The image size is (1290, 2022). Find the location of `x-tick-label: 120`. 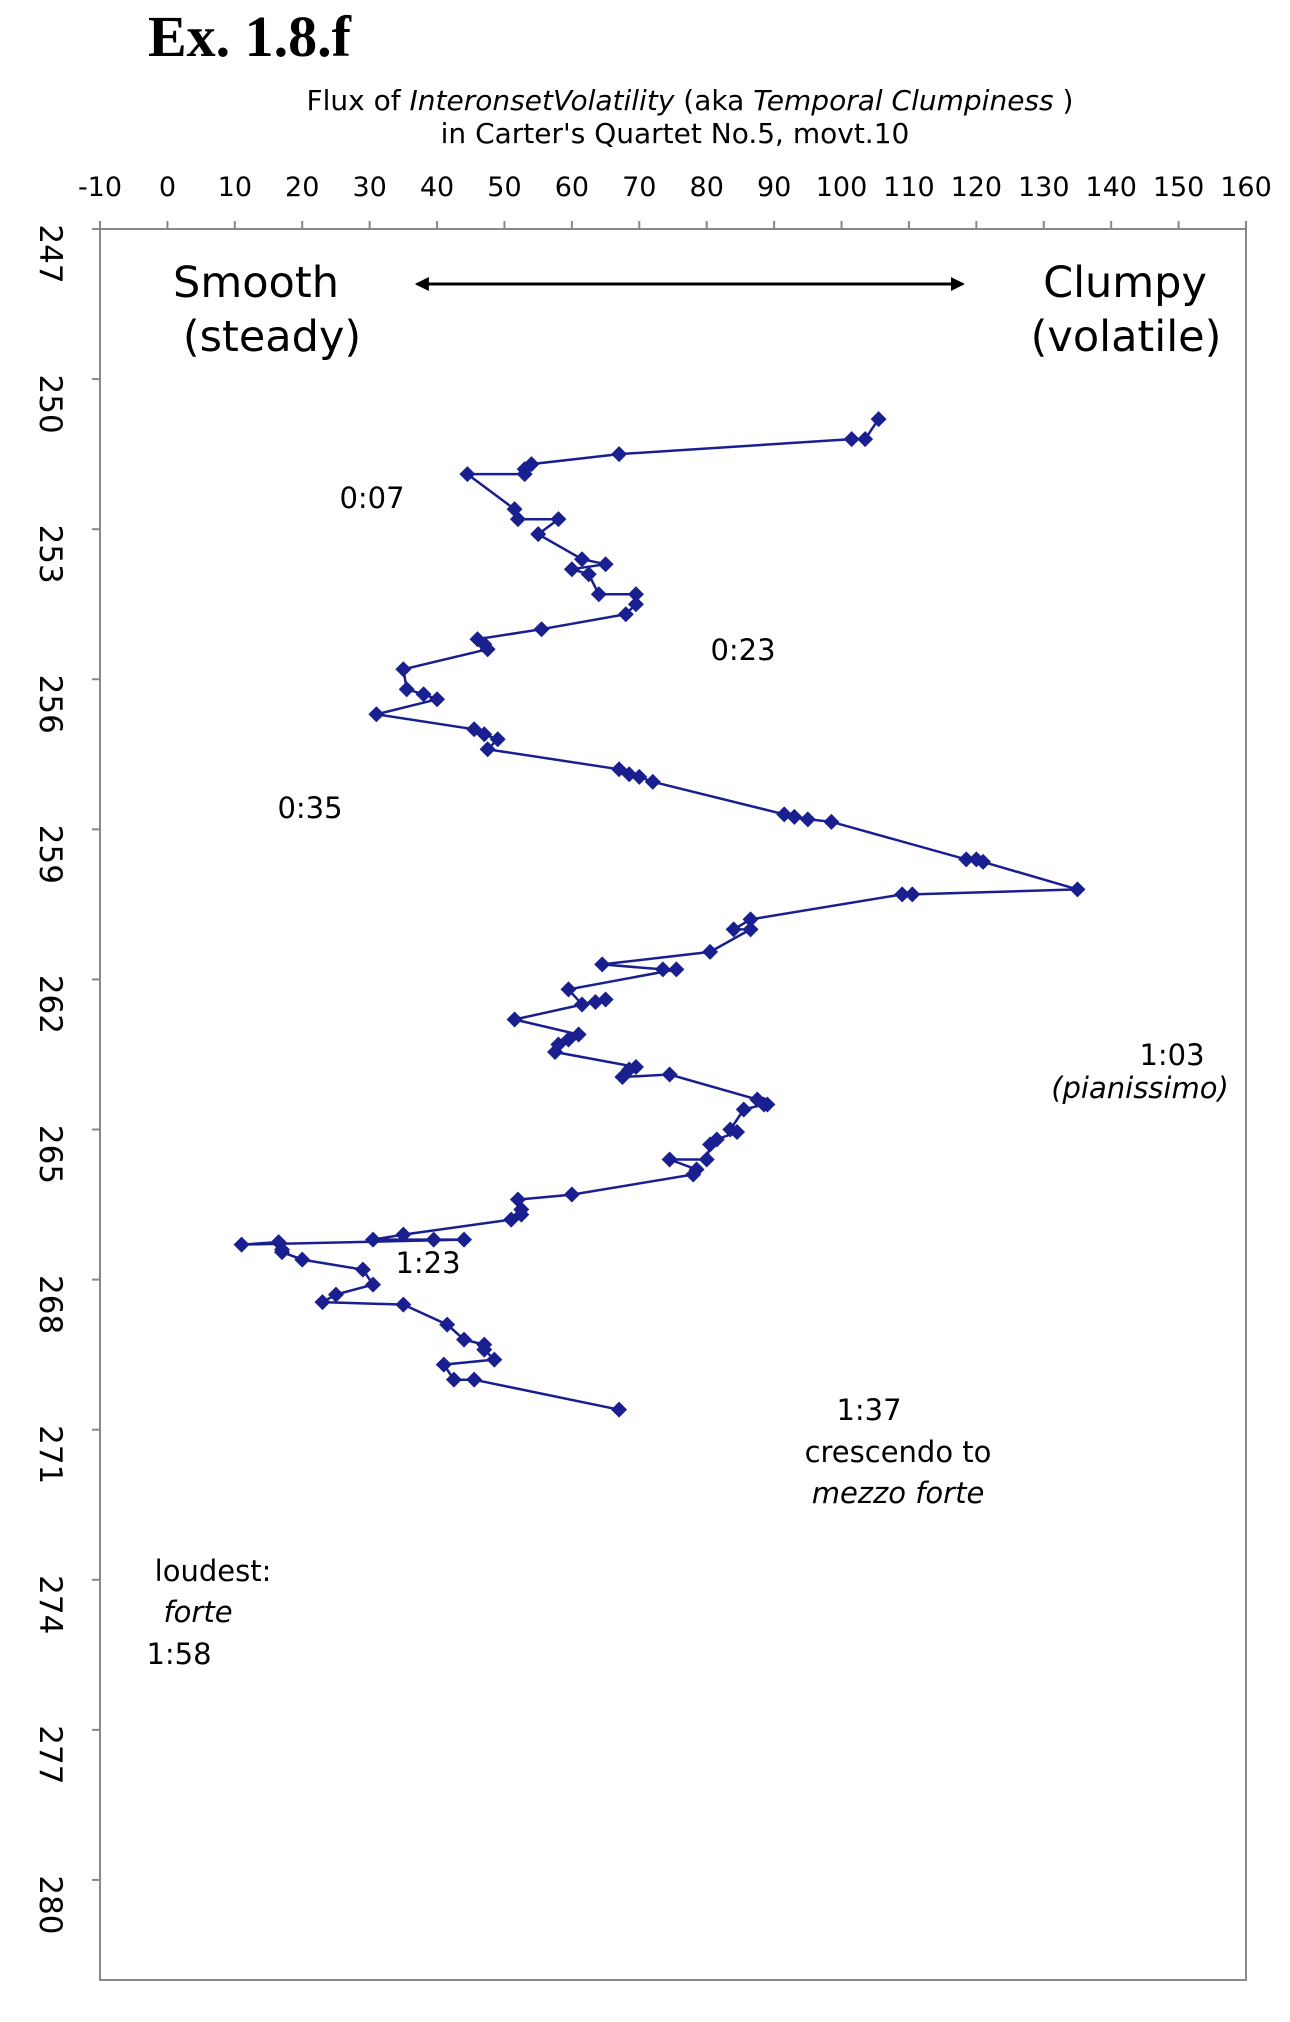

x-tick-label: 120 is located at coordinates (977, 187).